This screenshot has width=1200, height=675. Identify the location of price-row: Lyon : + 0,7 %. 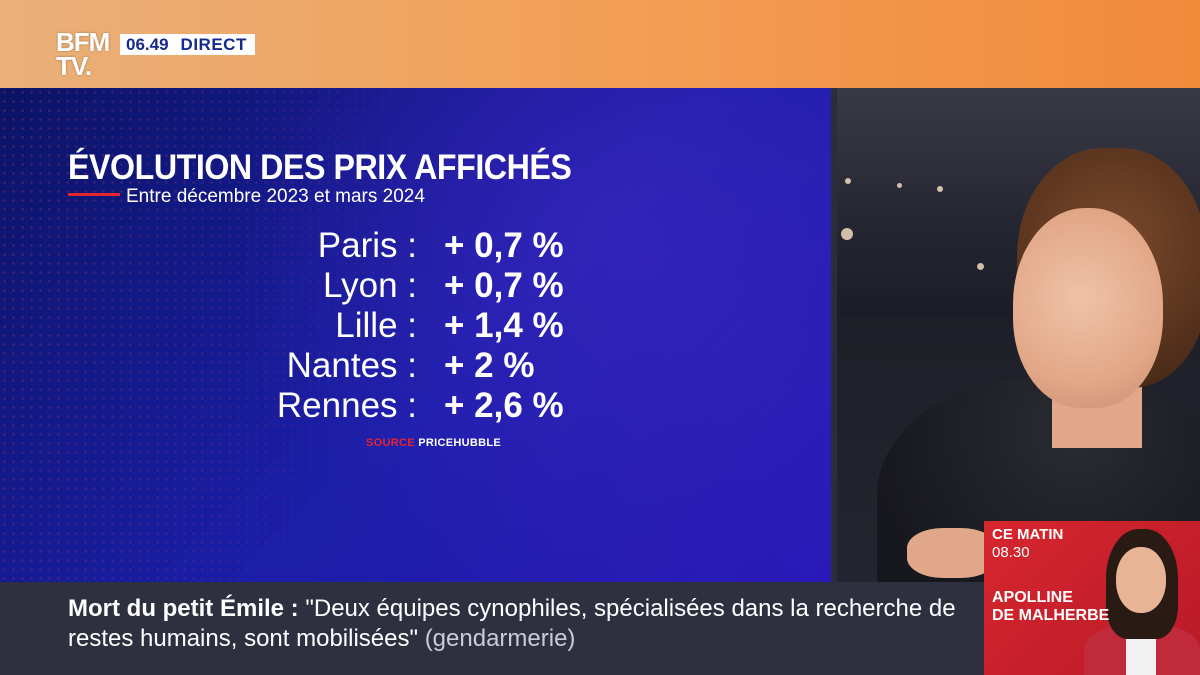
(415, 286).